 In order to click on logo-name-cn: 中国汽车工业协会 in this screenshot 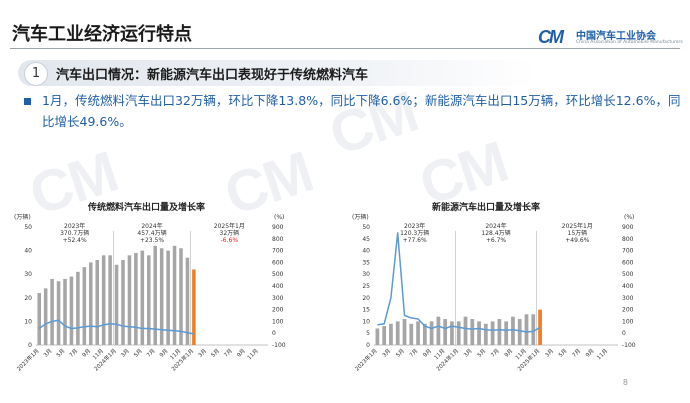, I will do `click(616, 36)`.